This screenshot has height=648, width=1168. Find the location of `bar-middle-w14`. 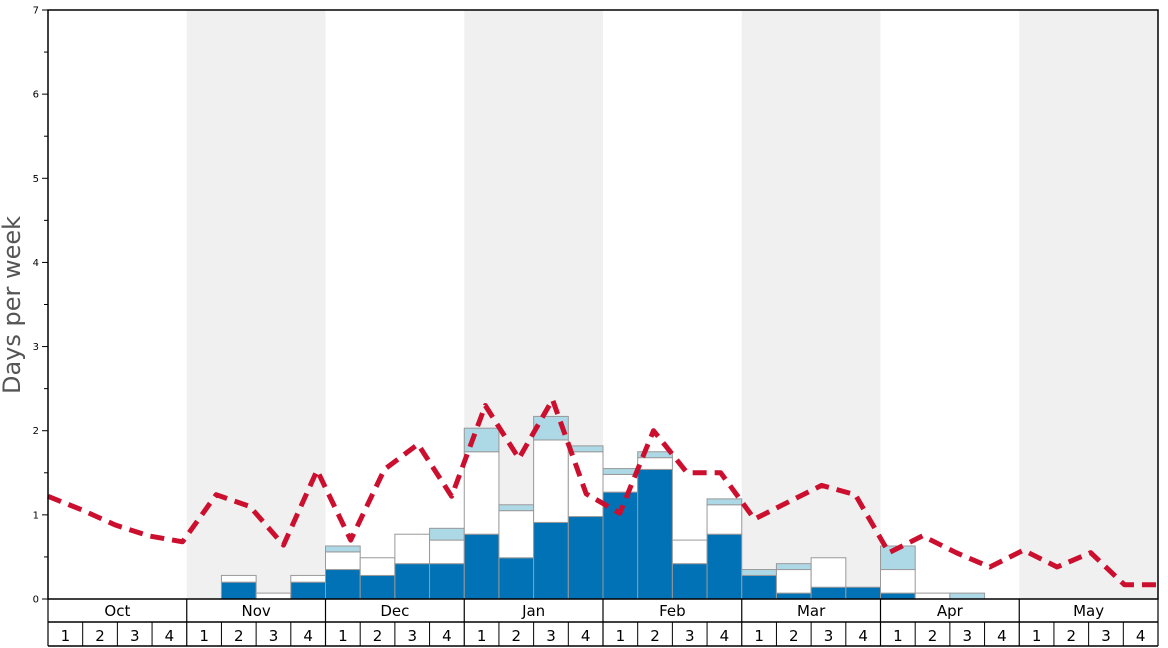

bar-middle-w14 is located at coordinates (516, 534).